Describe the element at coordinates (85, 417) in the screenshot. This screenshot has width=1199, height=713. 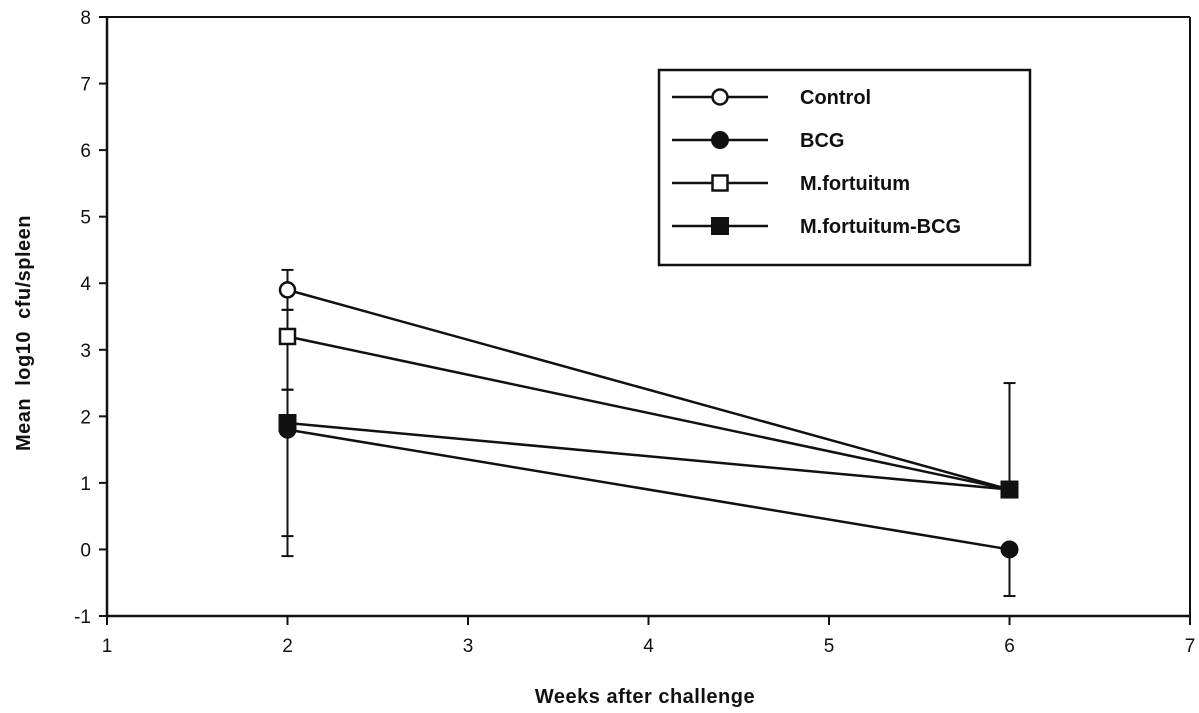
I see `y-tick-label: 2` at that location.